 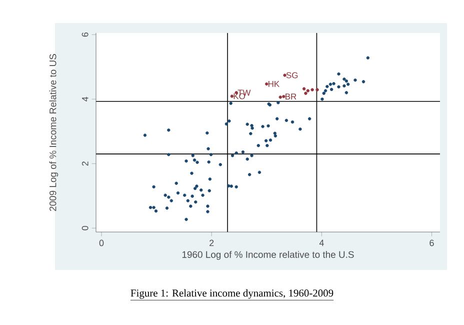 I want to click on x-tick-label: 4, so click(x=321, y=243).